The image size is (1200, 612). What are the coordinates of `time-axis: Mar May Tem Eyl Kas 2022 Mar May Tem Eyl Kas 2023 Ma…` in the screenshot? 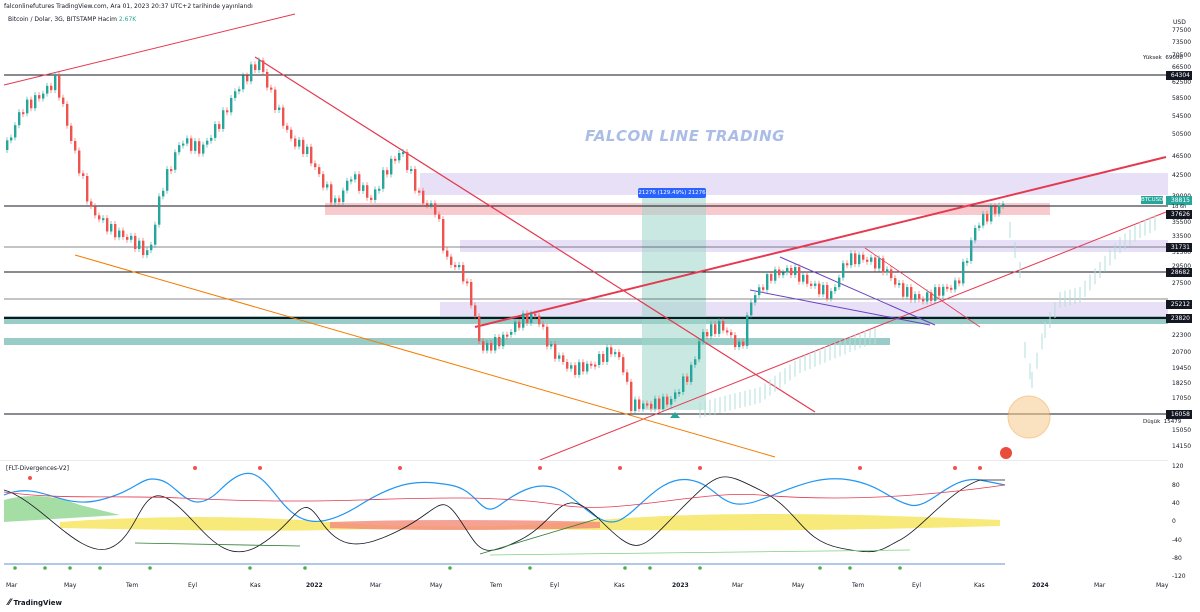 It's located at (584, 588).